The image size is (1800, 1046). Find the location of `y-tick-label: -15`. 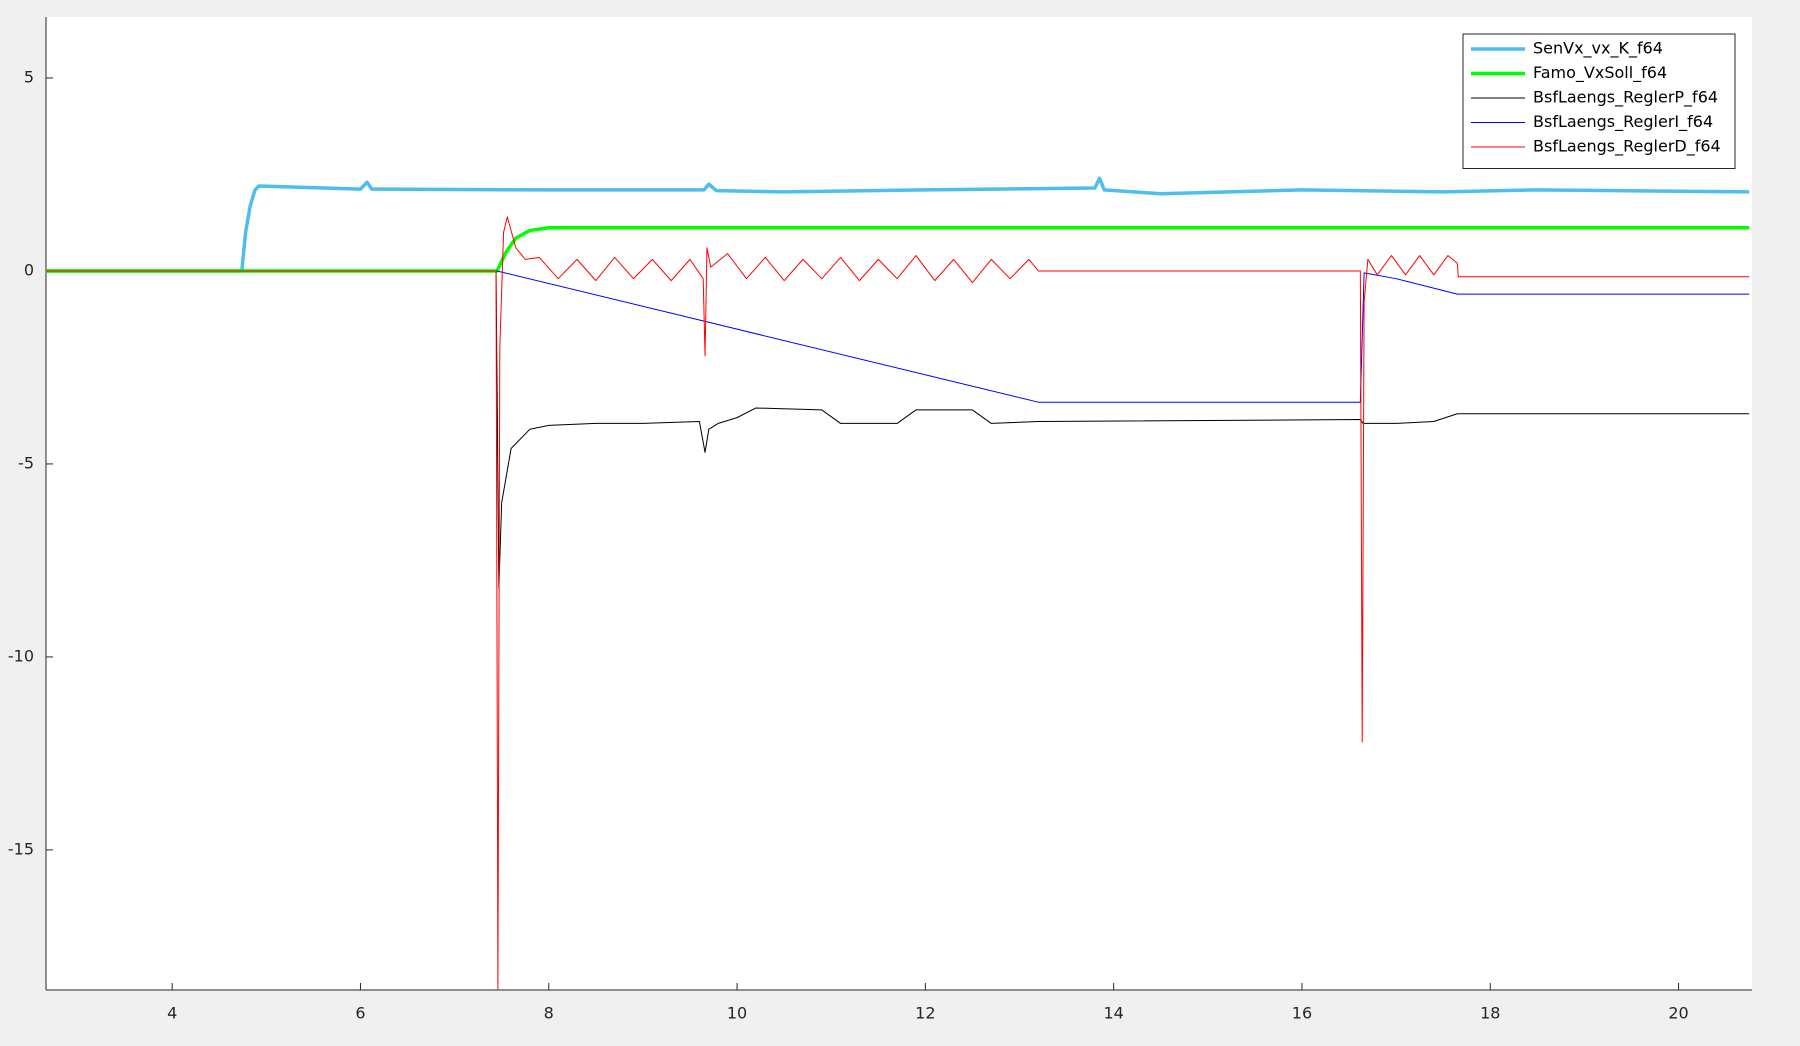

y-tick-label: -15 is located at coordinates (21, 848).